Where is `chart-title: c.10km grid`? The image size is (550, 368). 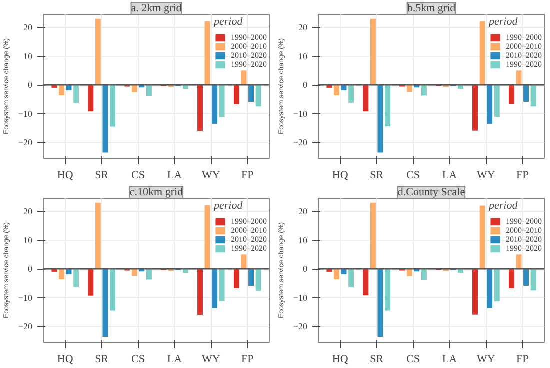 chart-title: c.10km grid is located at coordinates (157, 192).